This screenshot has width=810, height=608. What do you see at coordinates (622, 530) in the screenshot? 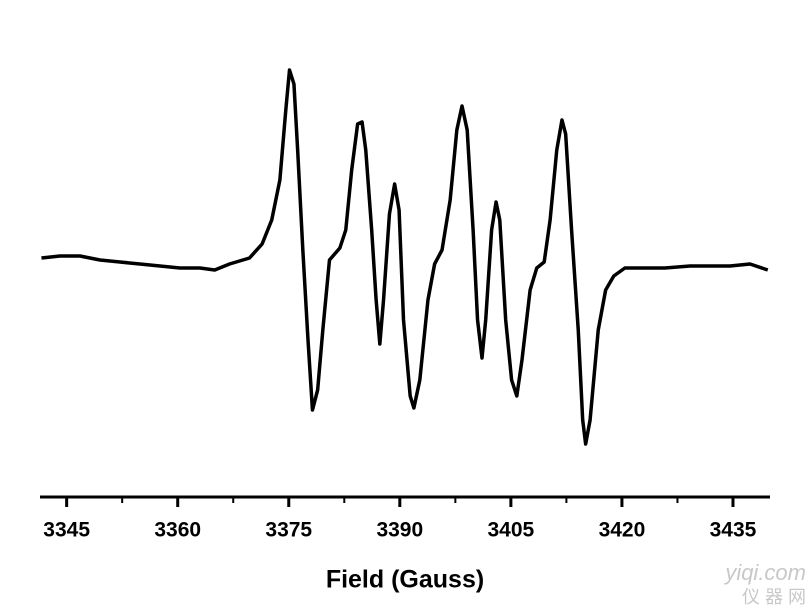
I see `x-tick-label: 3420` at bounding box center [622, 530].